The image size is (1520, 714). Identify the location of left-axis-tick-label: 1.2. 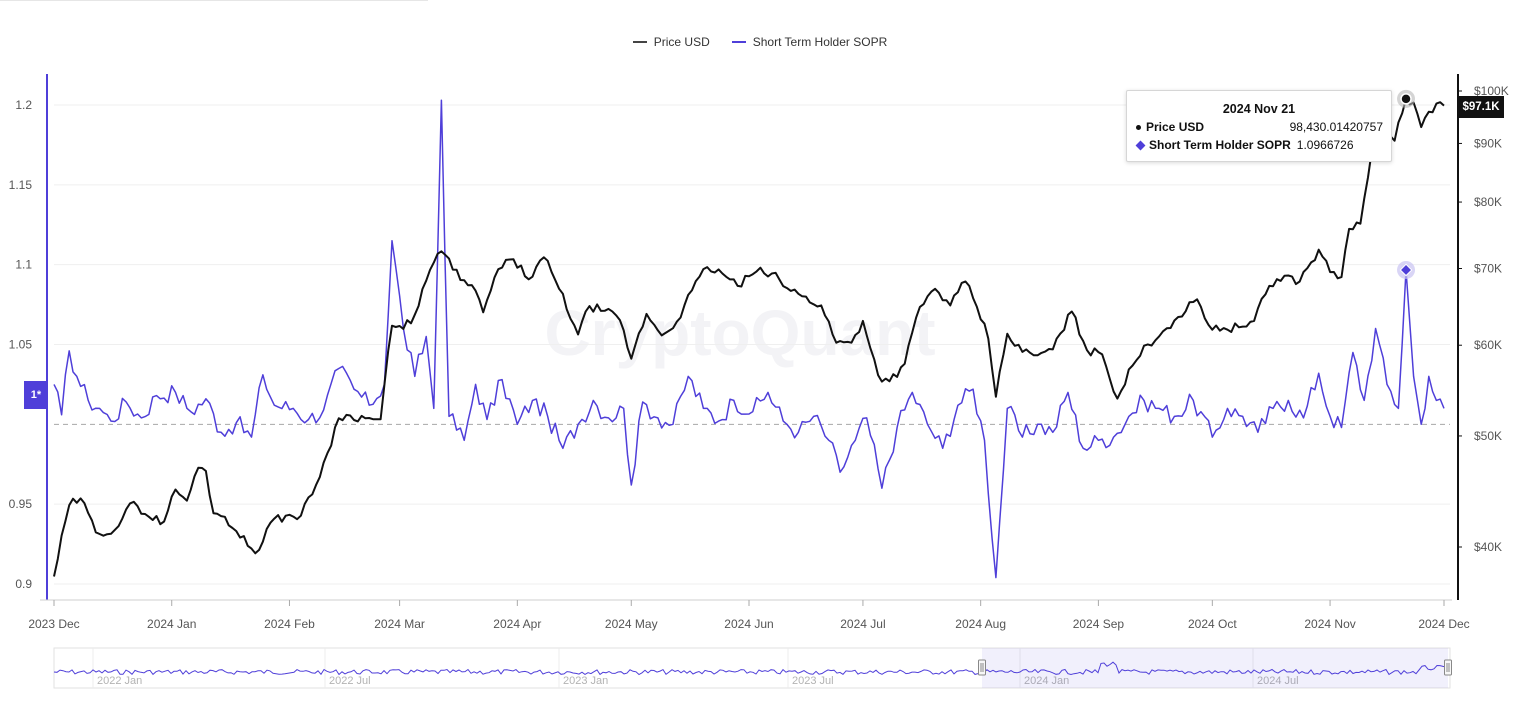
(23, 105).